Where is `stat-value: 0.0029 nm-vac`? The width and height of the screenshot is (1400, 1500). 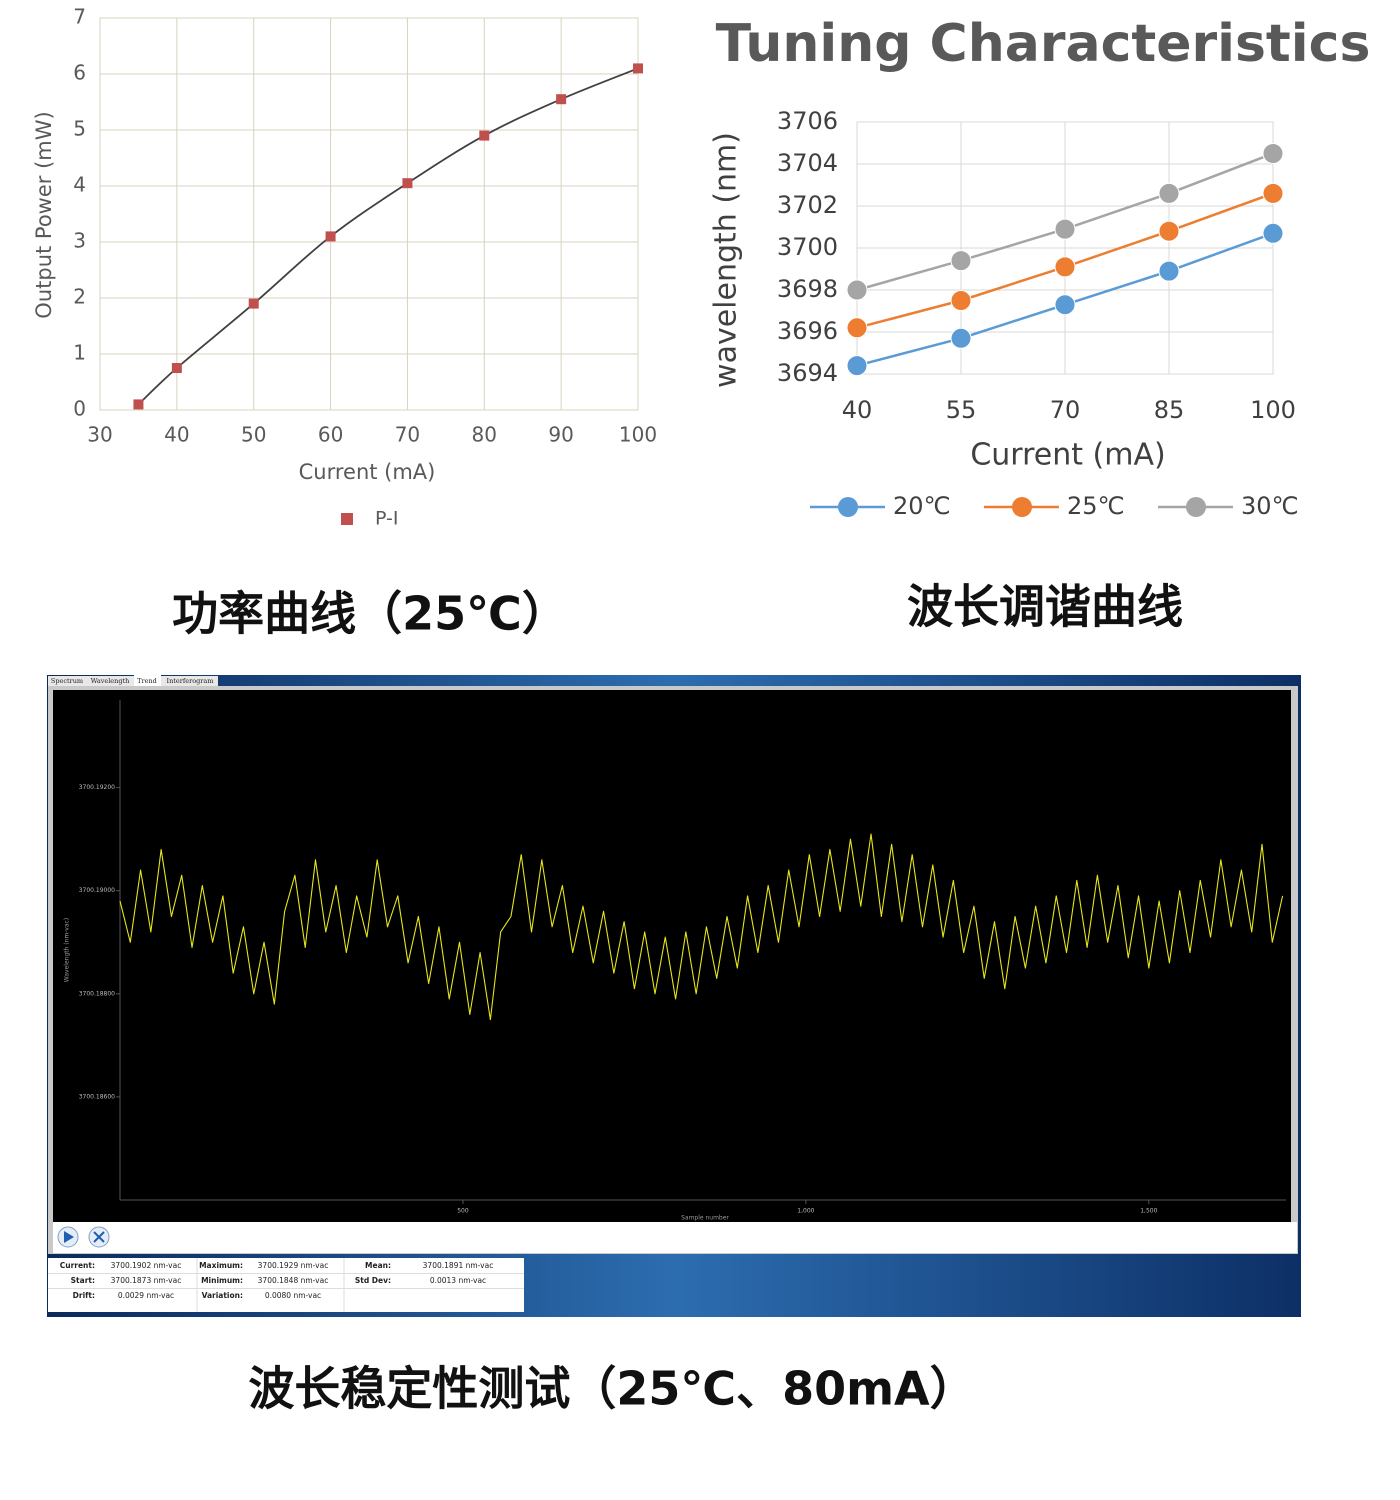 stat-value: 0.0029 nm-vac is located at coordinates (146, 1295).